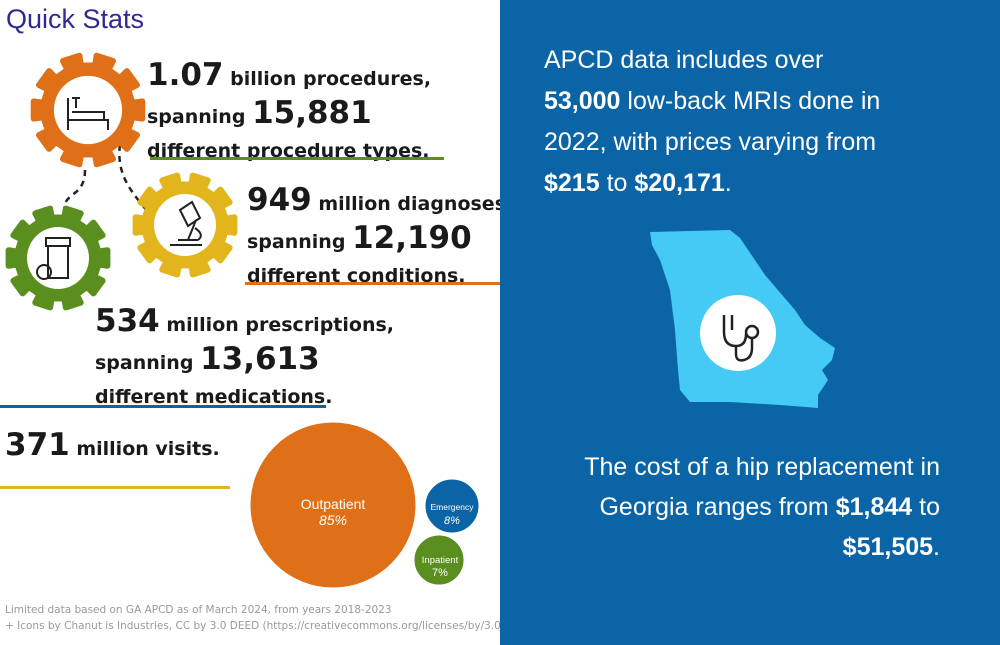 This screenshot has height=645, width=1000. Describe the element at coordinates (684, 60) in the screenshot. I see `mri-line-1: APCD data includes over` at that location.